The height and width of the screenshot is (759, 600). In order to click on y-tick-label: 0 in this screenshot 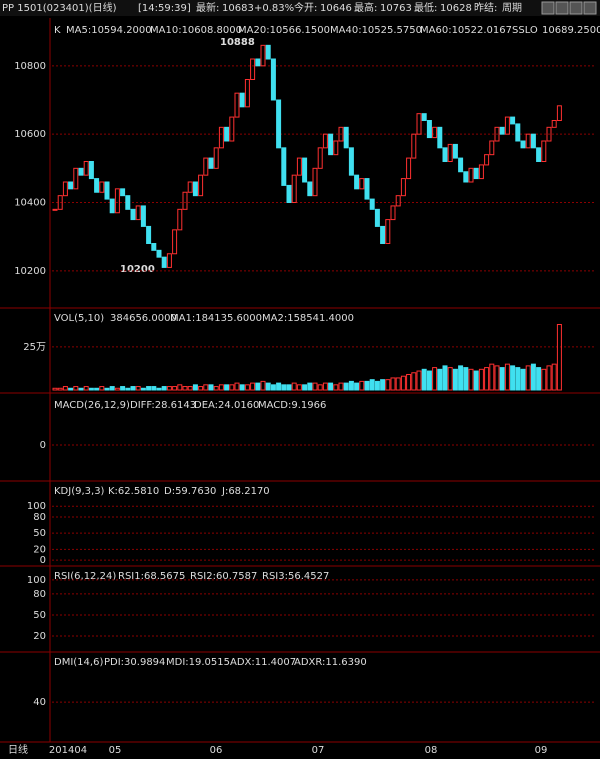, I will do `click(43, 445)`.